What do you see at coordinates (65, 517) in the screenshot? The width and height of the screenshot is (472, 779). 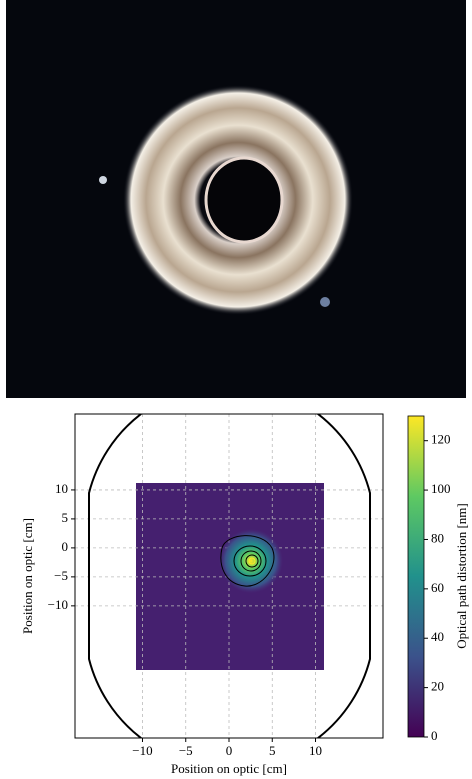 I see `y-tick-label: 5` at bounding box center [65, 517].